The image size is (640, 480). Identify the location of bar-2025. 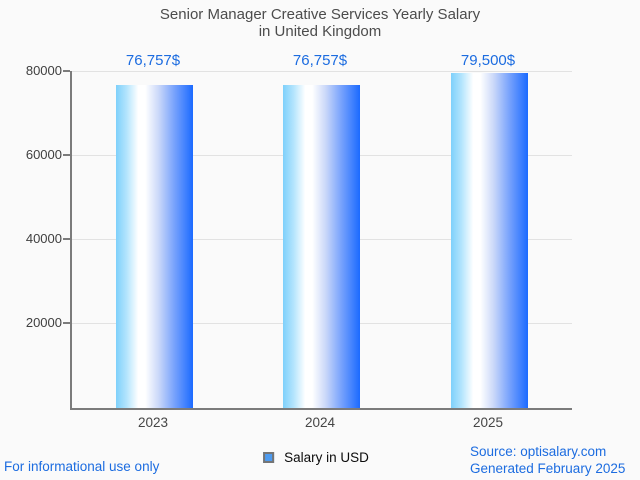
(489, 240).